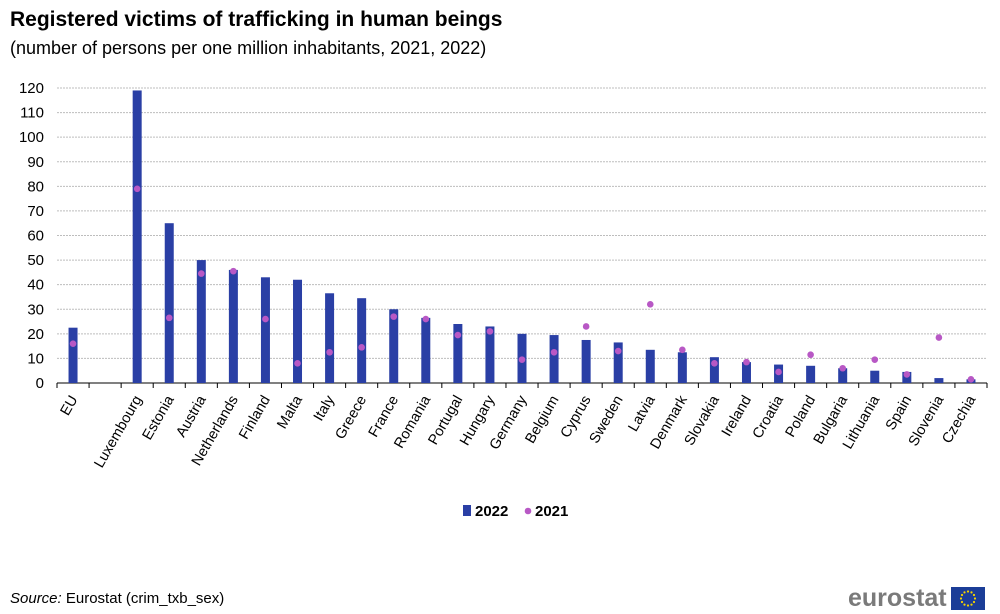 Image resolution: width=1000 pixels, height=614 pixels. What do you see at coordinates (145, 598) in the screenshot?
I see `source-text: Eurostat (crim_txb_sex)` at bounding box center [145, 598].